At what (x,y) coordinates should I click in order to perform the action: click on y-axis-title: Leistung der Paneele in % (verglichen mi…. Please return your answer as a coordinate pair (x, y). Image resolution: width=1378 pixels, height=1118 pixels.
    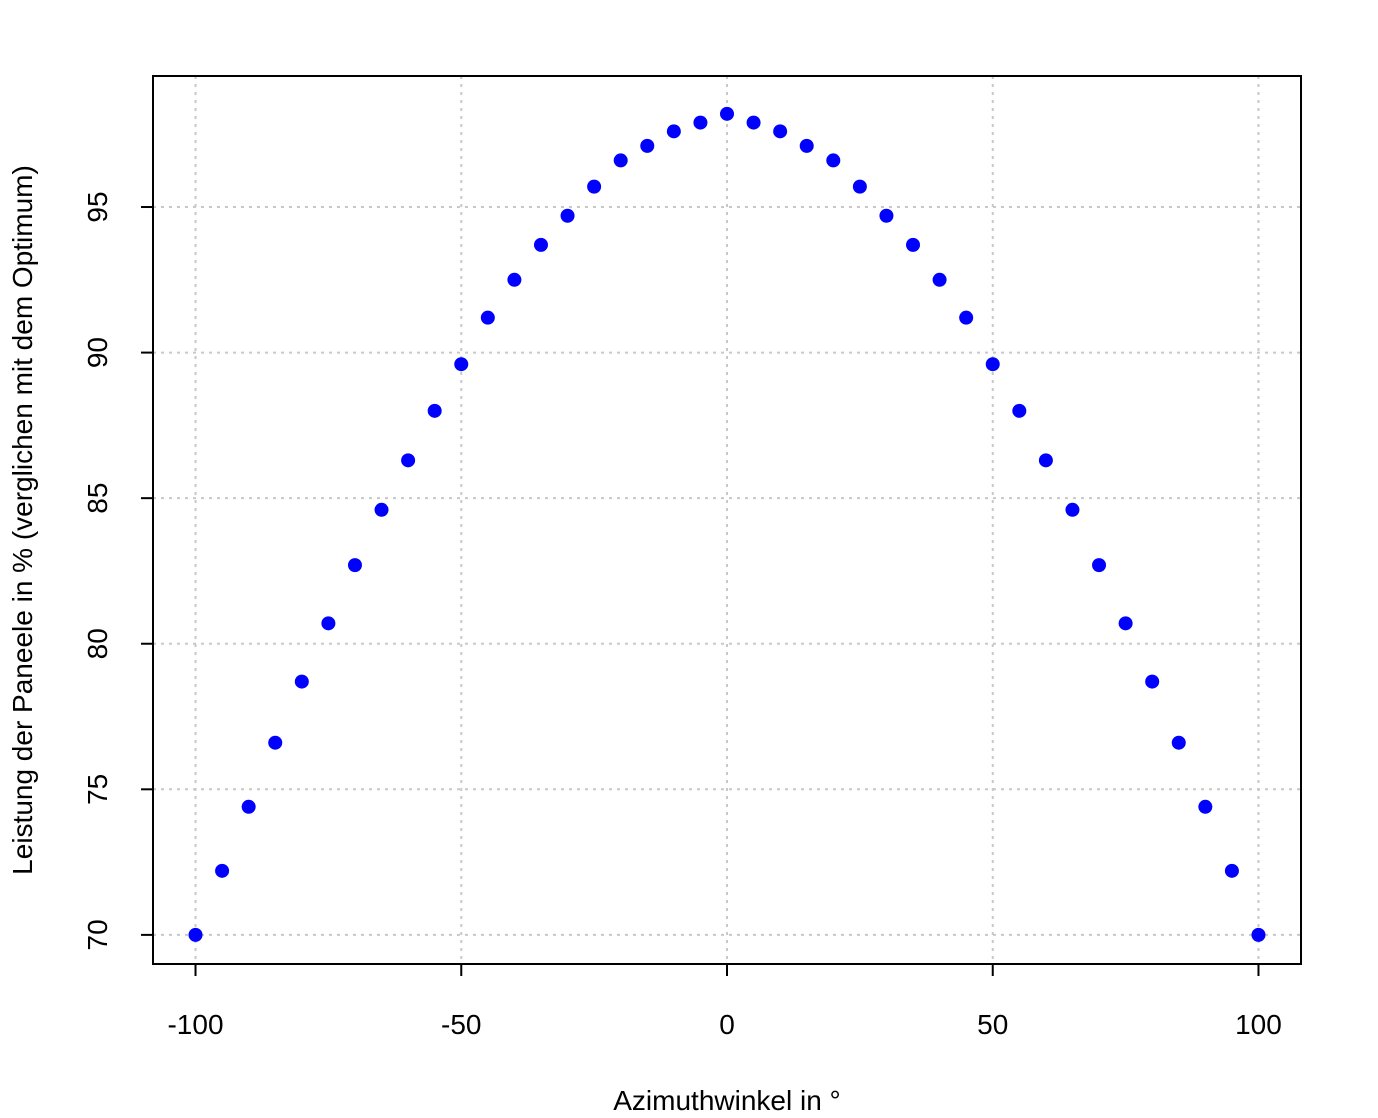
    Looking at the image, I should click on (22, 520).